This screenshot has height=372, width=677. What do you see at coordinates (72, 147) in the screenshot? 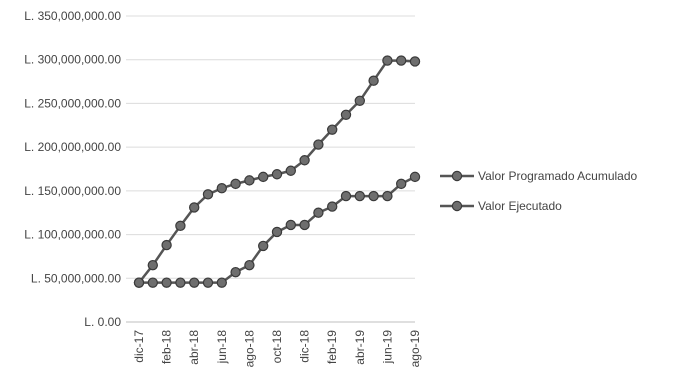
I see `y-tick-label: L. 200,000,000.00` at bounding box center [72, 147].